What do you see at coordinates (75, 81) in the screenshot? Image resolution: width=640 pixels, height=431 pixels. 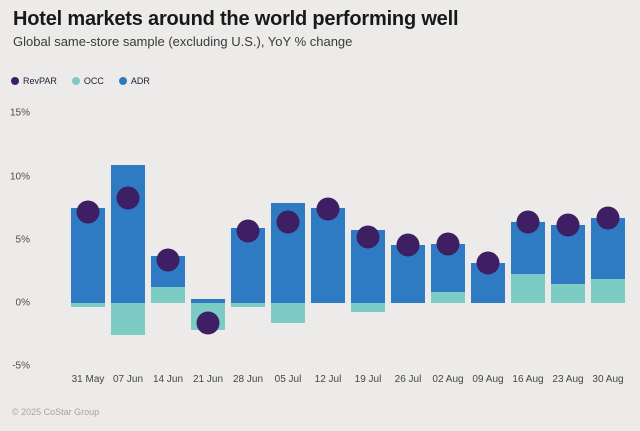 I see `occ-circle-icon` at bounding box center [75, 81].